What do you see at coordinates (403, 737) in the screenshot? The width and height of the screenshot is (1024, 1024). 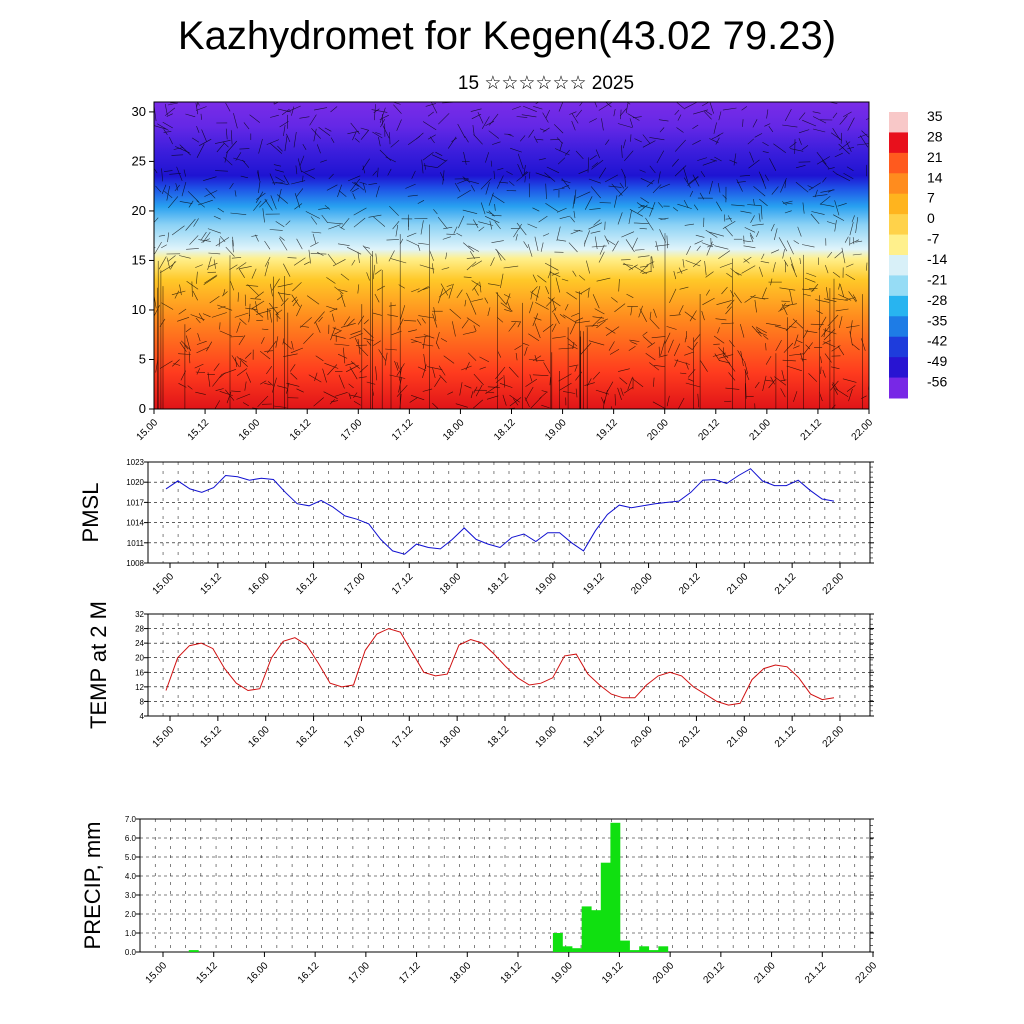 I see `temp-xtick-label: 17.12` at bounding box center [403, 737].